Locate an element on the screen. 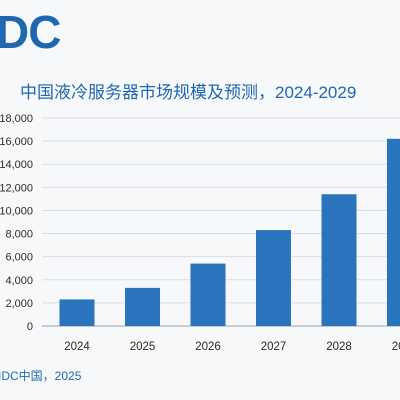  y-tick-label: 4,000 is located at coordinates (19, 281).